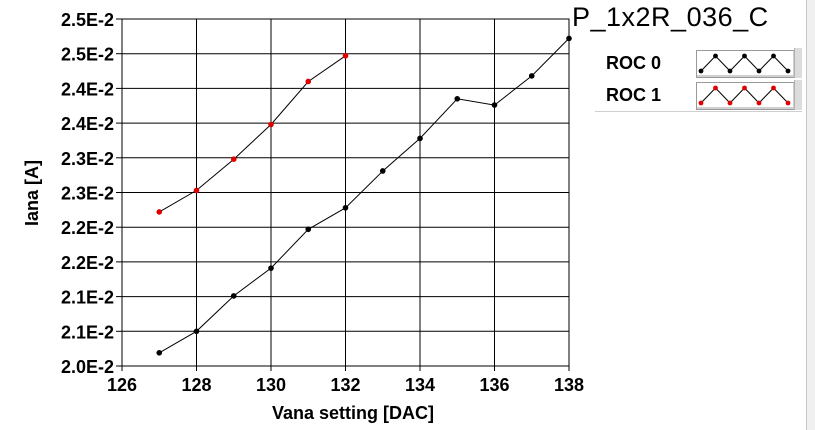  Describe the element at coordinates (87, 367) in the screenshot. I see `y-tick-label: 2.0E-2` at that location.